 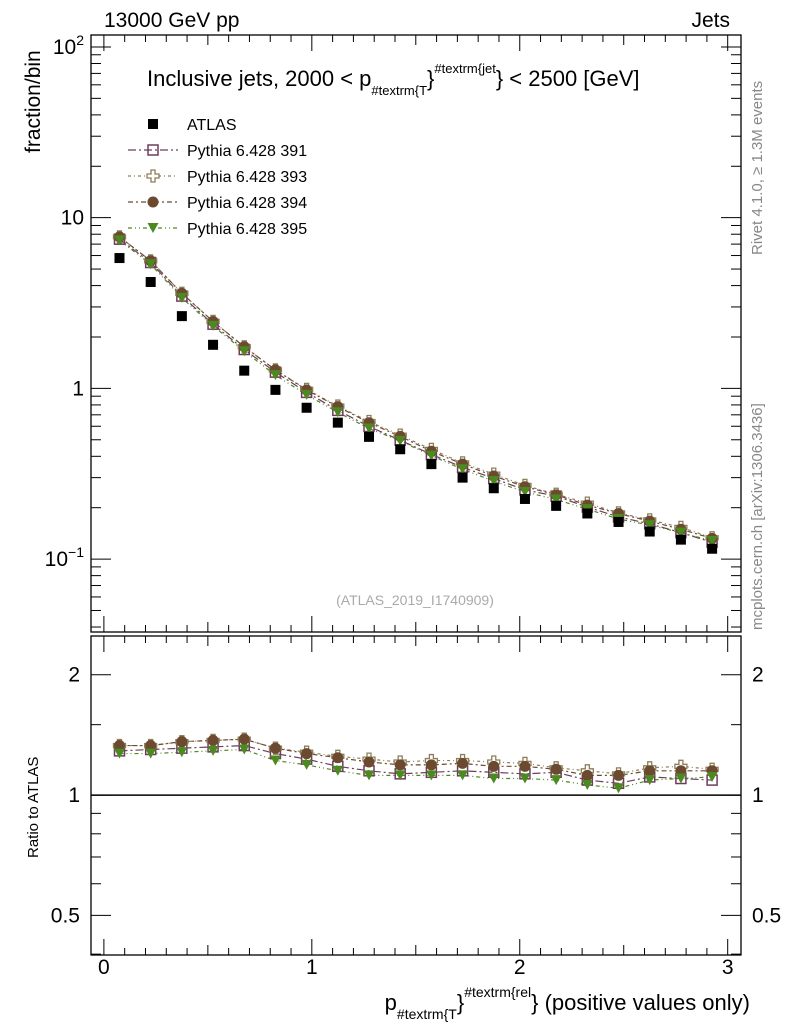 What do you see at coordinates (247, 203) in the screenshot?
I see `legend-label-394: Pythia 6.428 394` at bounding box center [247, 203].